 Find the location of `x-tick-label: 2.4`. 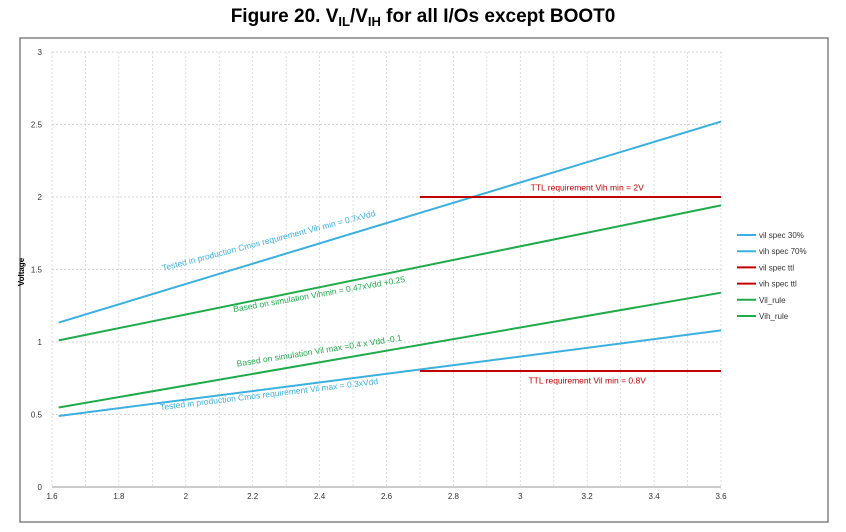

x-tick-label: 2.4 is located at coordinates (320, 496).